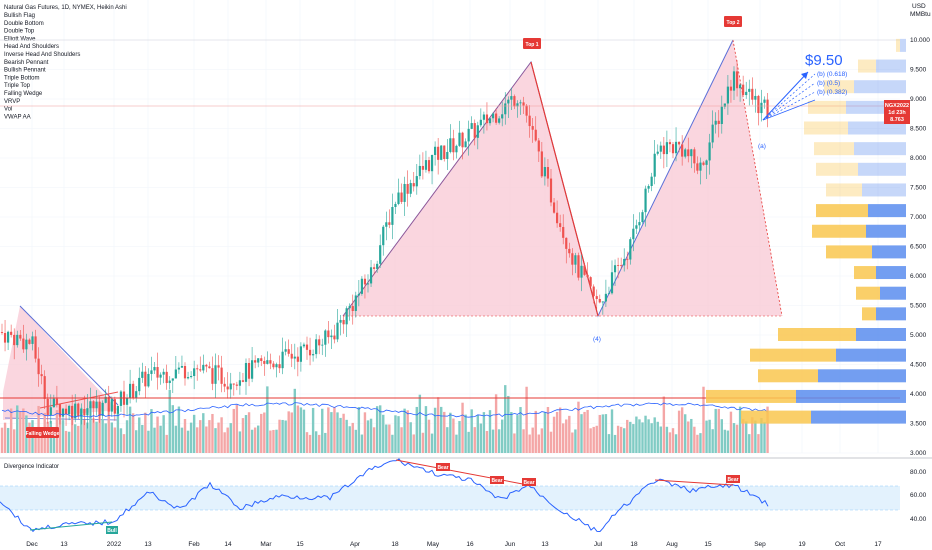 The image size is (932, 550). What do you see at coordinates (228, 544) in the screenshot?
I see `time-tick: 14` at bounding box center [228, 544].